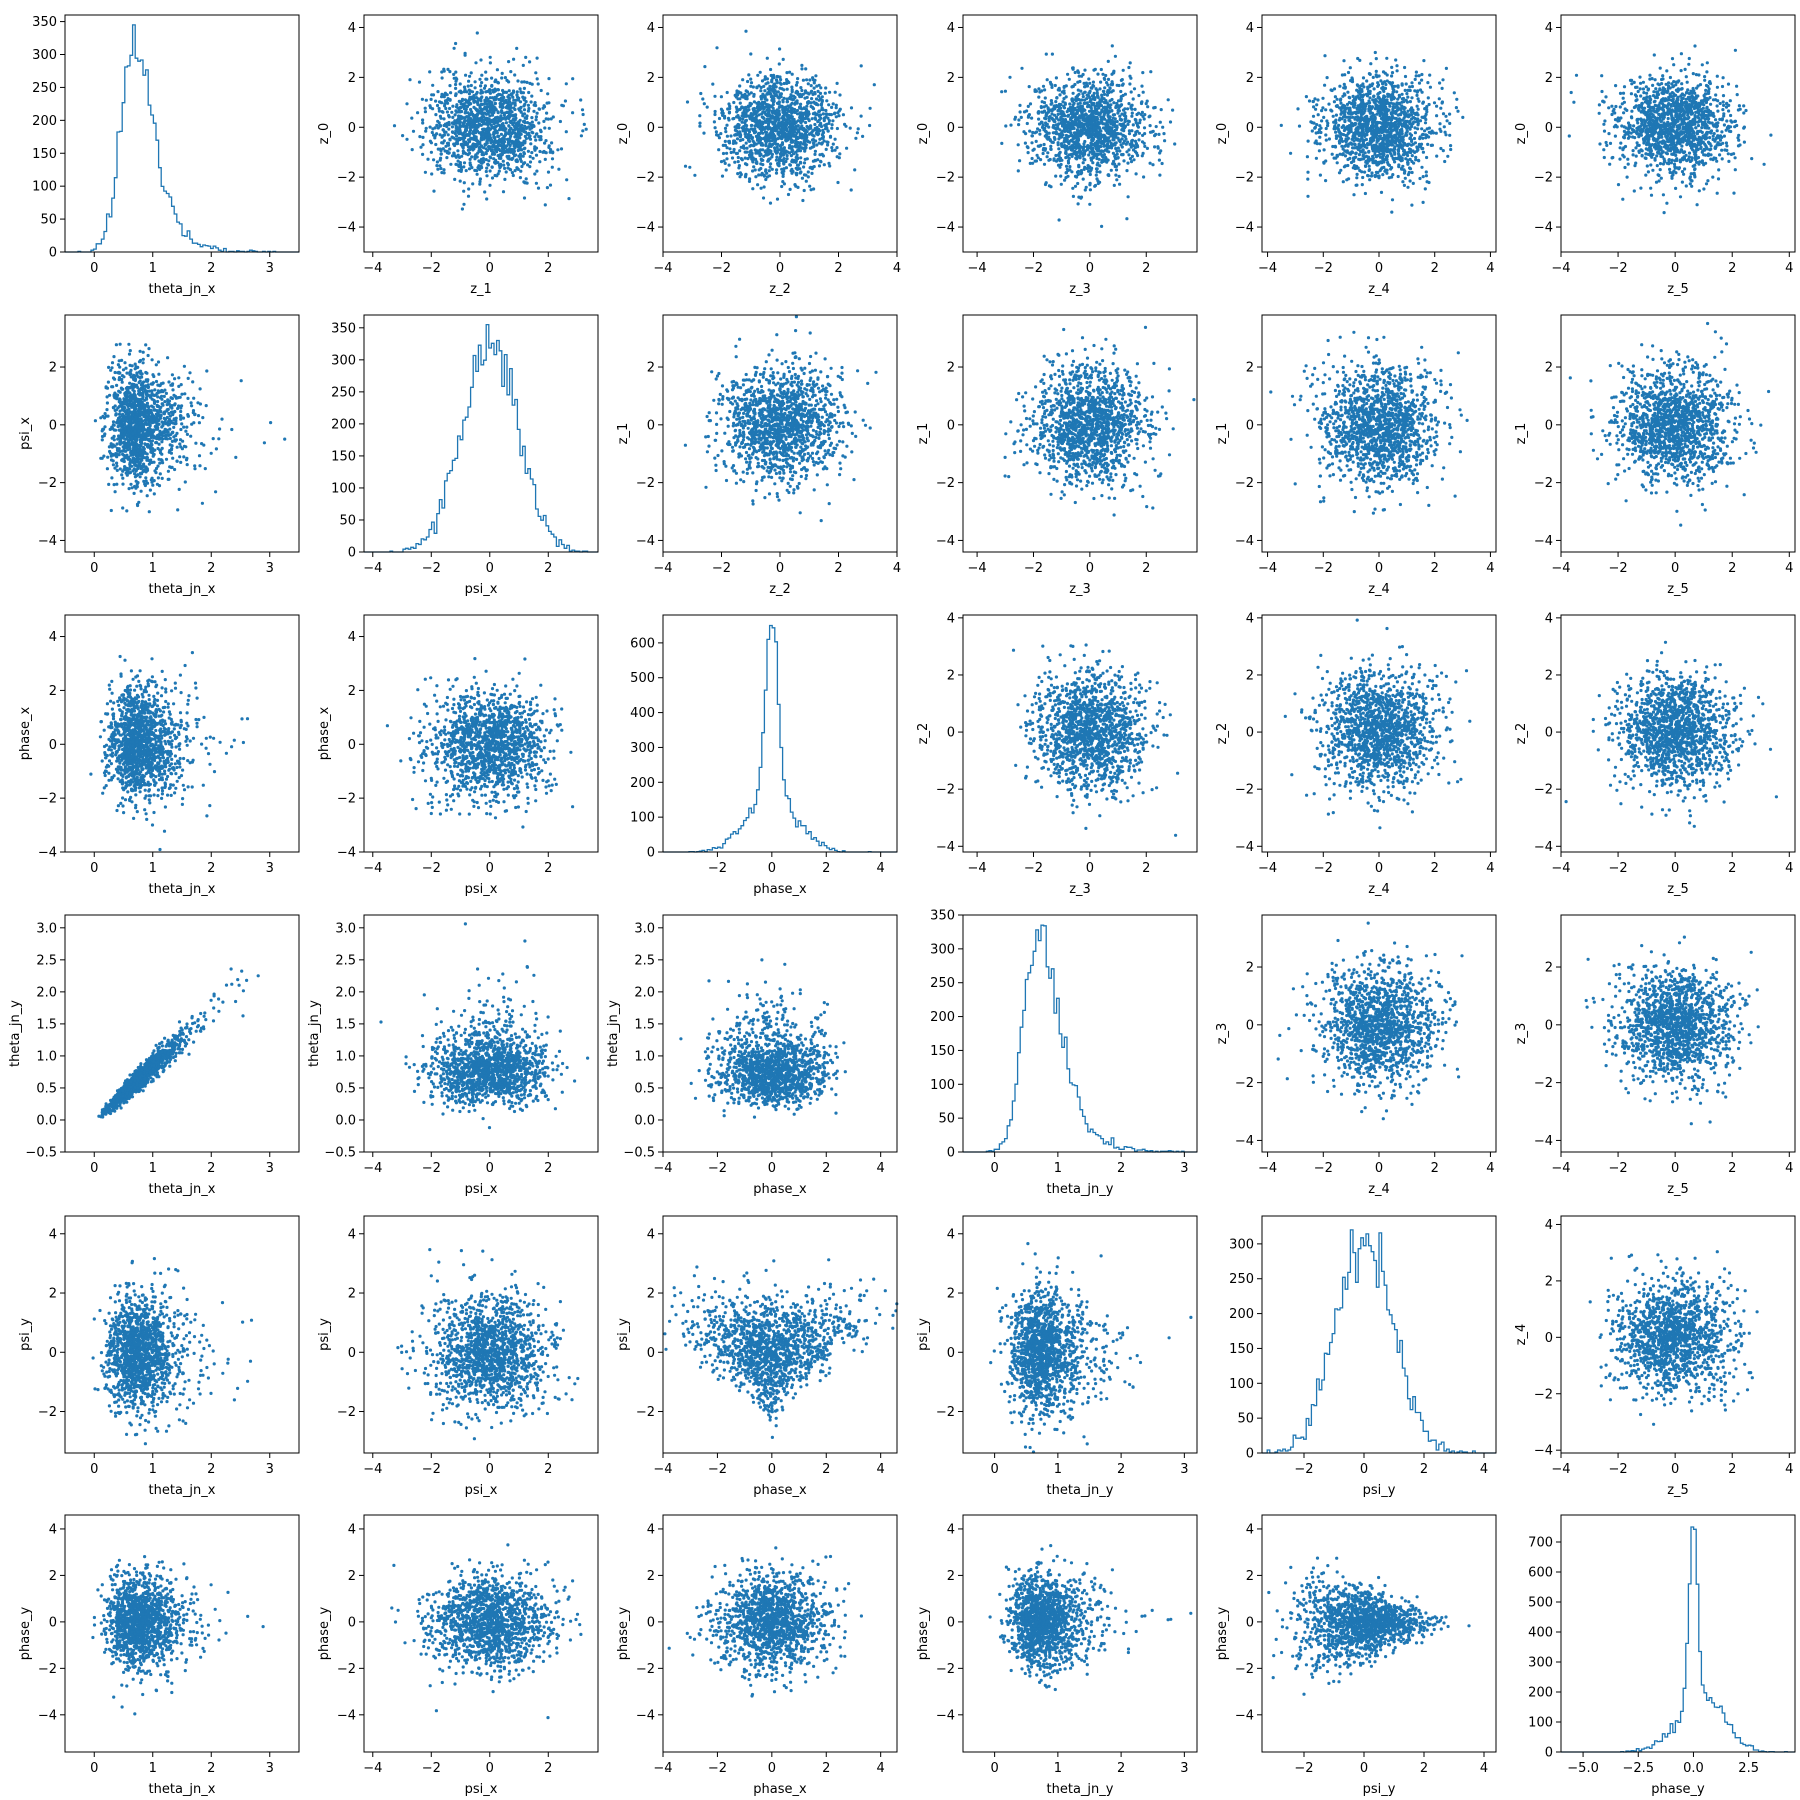 This screenshot has width=1800, height=1800. Describe the element at coordinates (53, 253) in the screenshot. I see `y-tick-label: 0` at that location.